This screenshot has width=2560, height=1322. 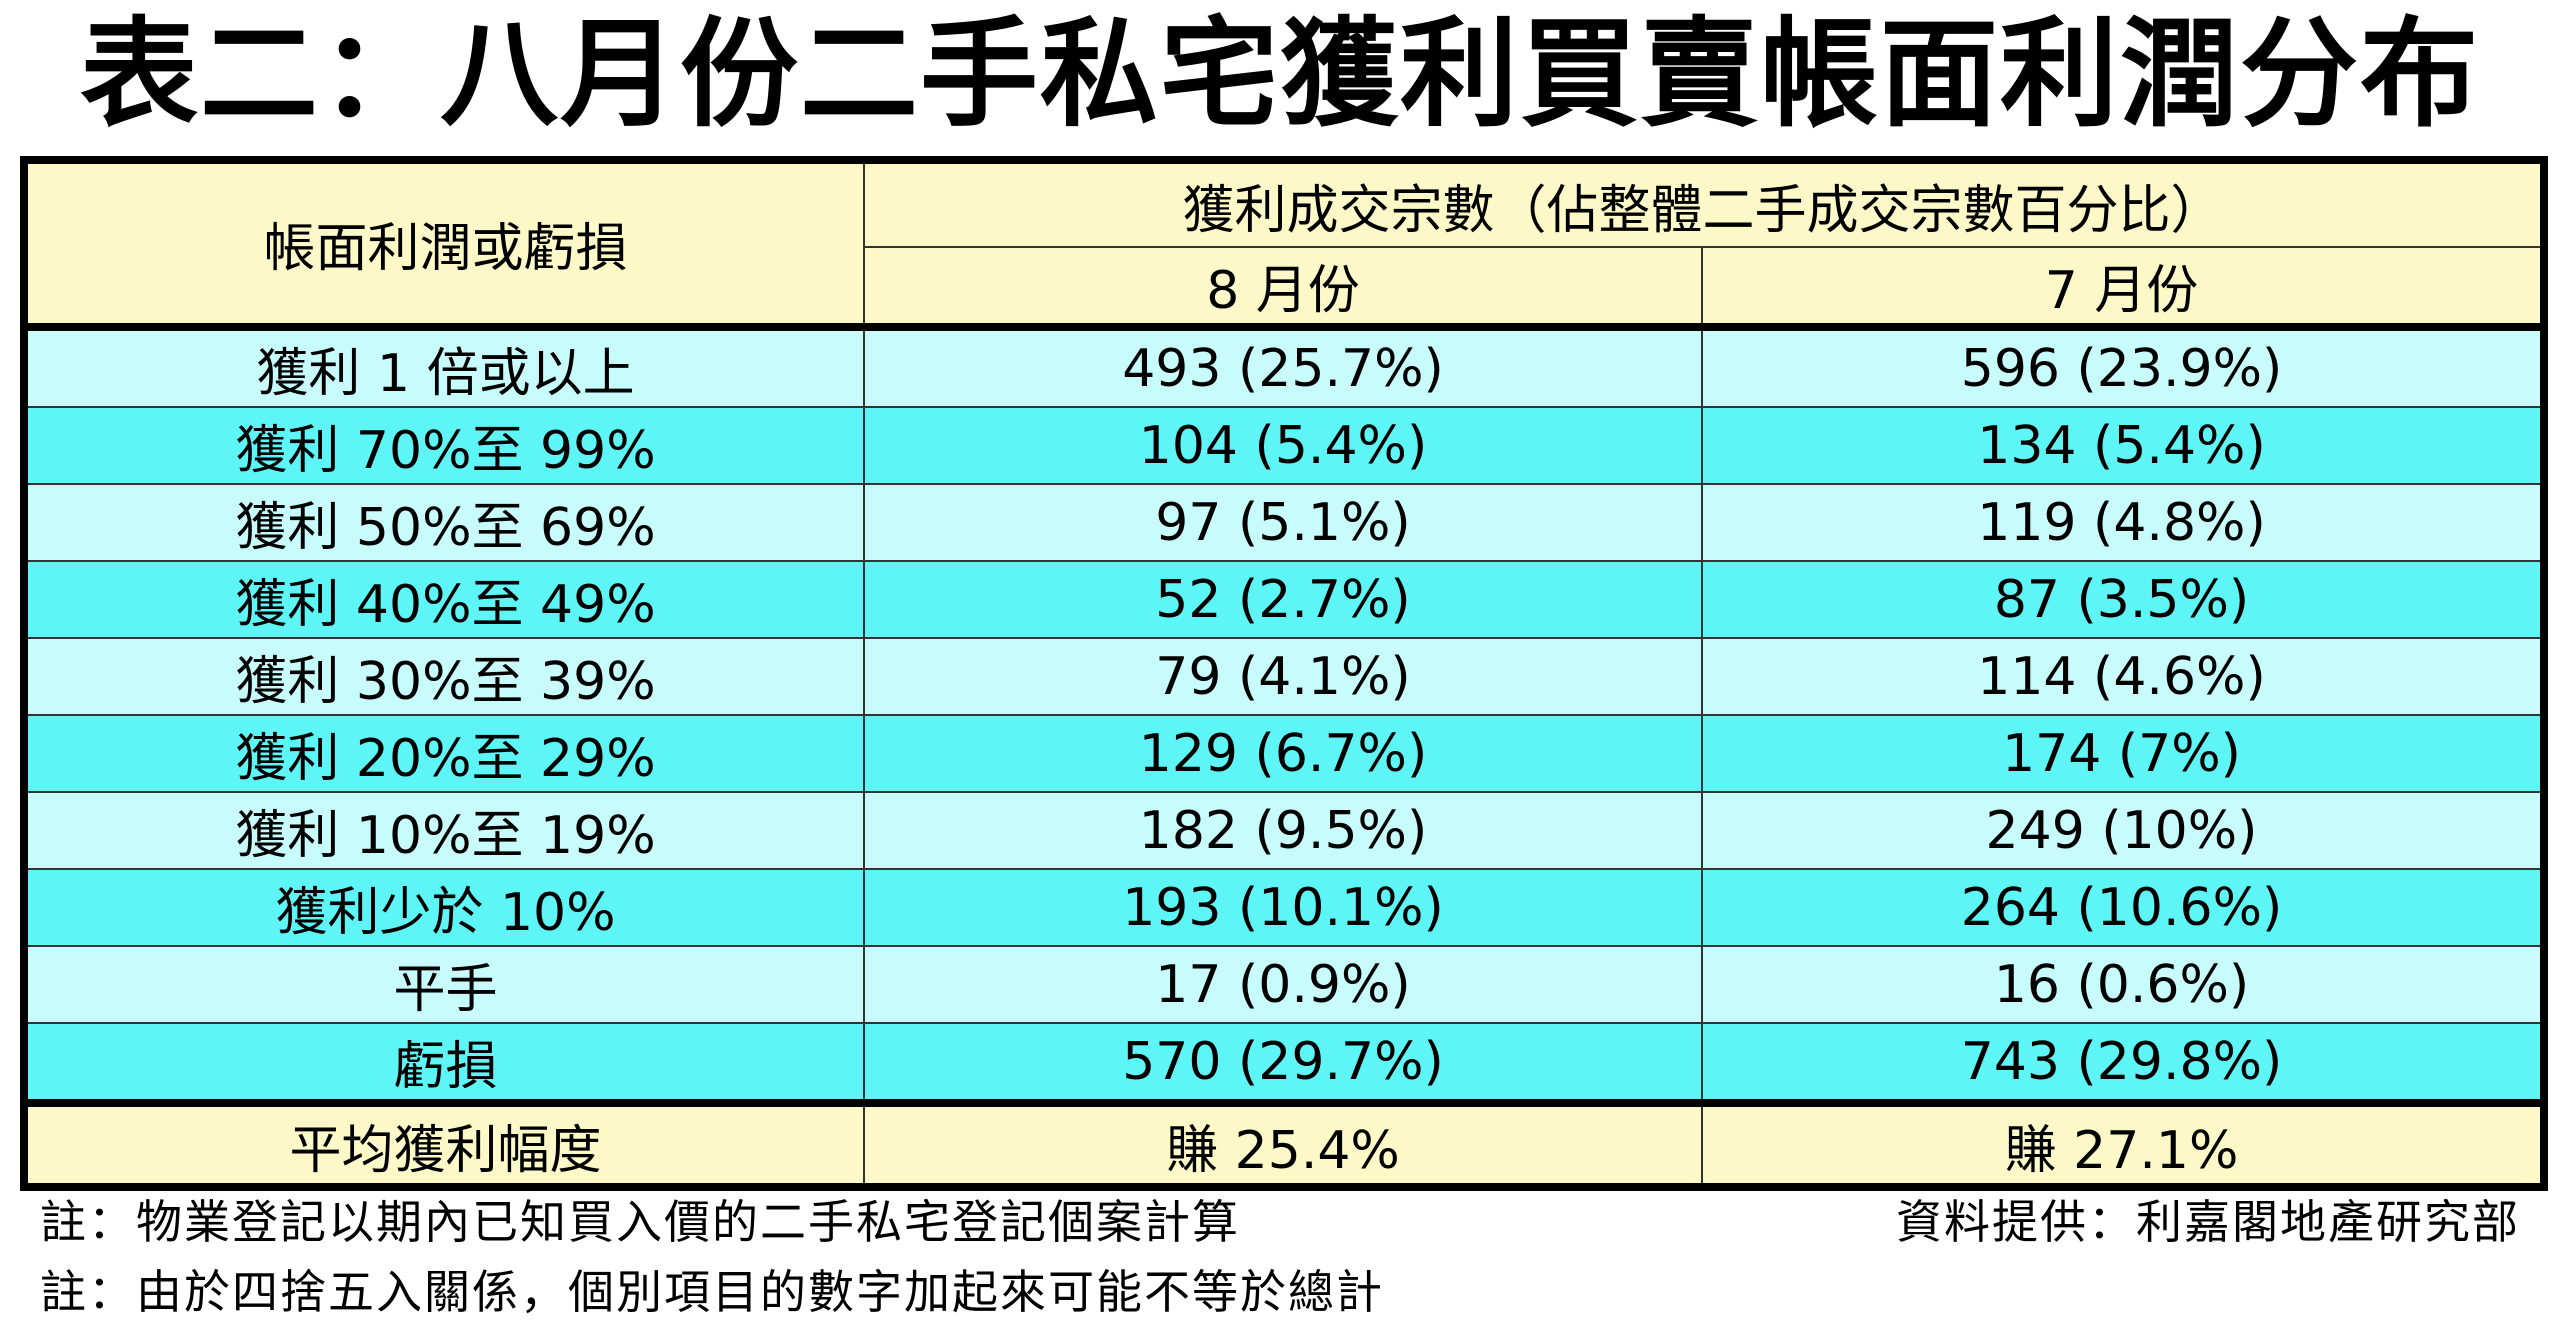 I want to click on row-label: 獲利 30%至 39%, so click(x=444, y=676).